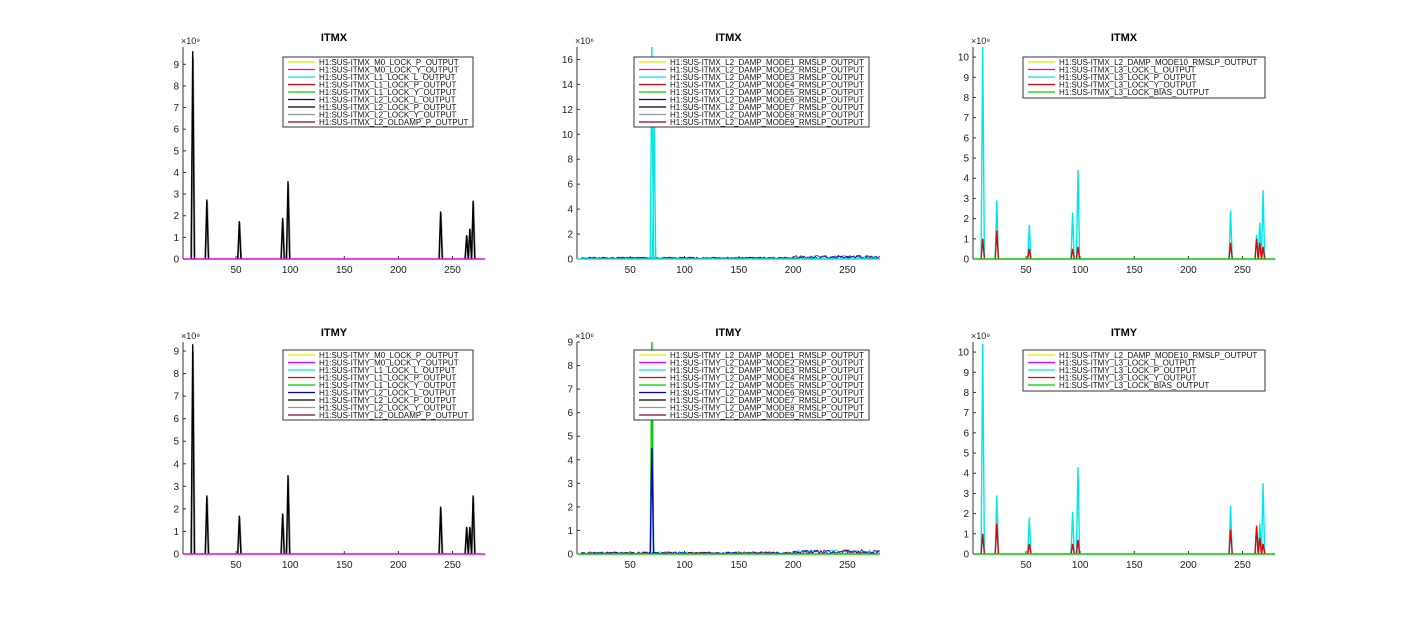 Image resolution: width=1409 pixels, height=622 pixels. Describe the element at coordinates (767, 385) in the screenshot. I see `legend-label: H1:SUS-ITMY_L2_DAMP_MODE5_RMSLP_OUTPUT` at that location.